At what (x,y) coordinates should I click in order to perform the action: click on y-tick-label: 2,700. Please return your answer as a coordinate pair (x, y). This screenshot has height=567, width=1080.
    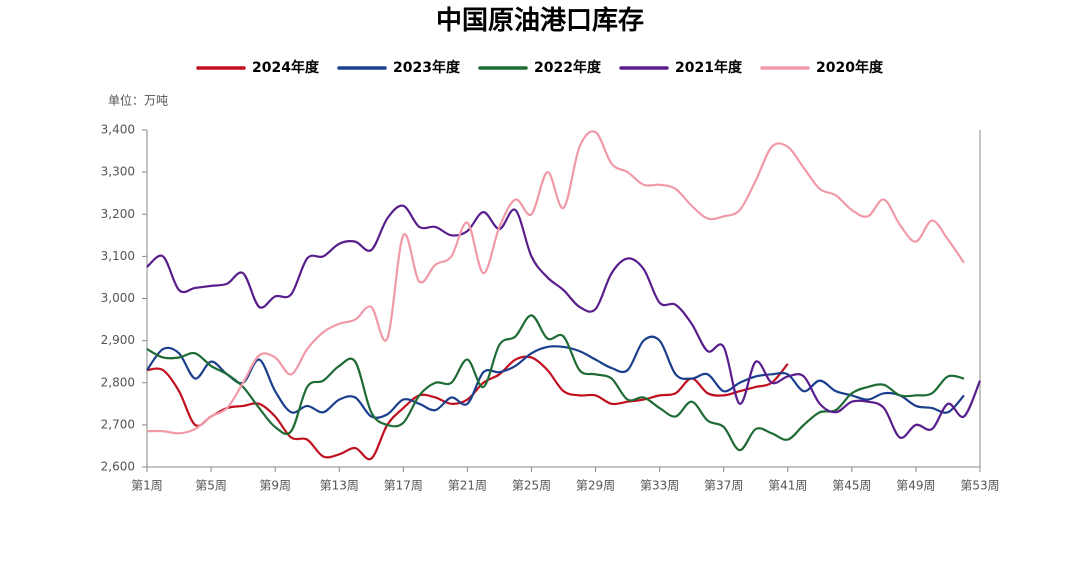
    Looking at the image, I should click on (118, 424).